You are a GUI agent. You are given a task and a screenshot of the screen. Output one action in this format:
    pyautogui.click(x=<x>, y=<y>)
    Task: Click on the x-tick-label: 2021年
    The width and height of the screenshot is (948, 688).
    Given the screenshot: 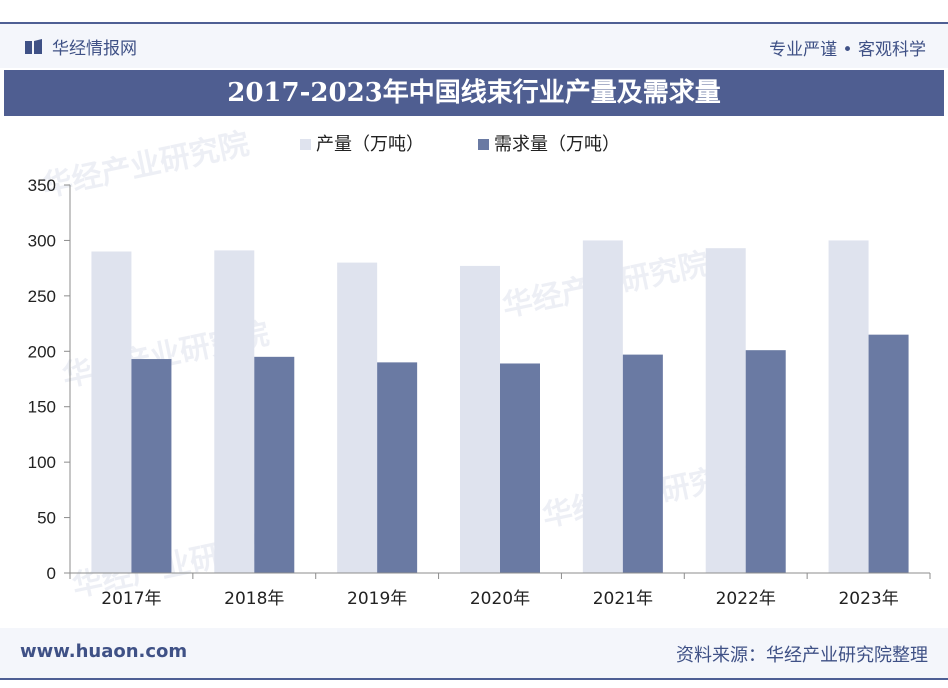 What is the action you would take?
    pyautogui.click(x=623, y=599)
    